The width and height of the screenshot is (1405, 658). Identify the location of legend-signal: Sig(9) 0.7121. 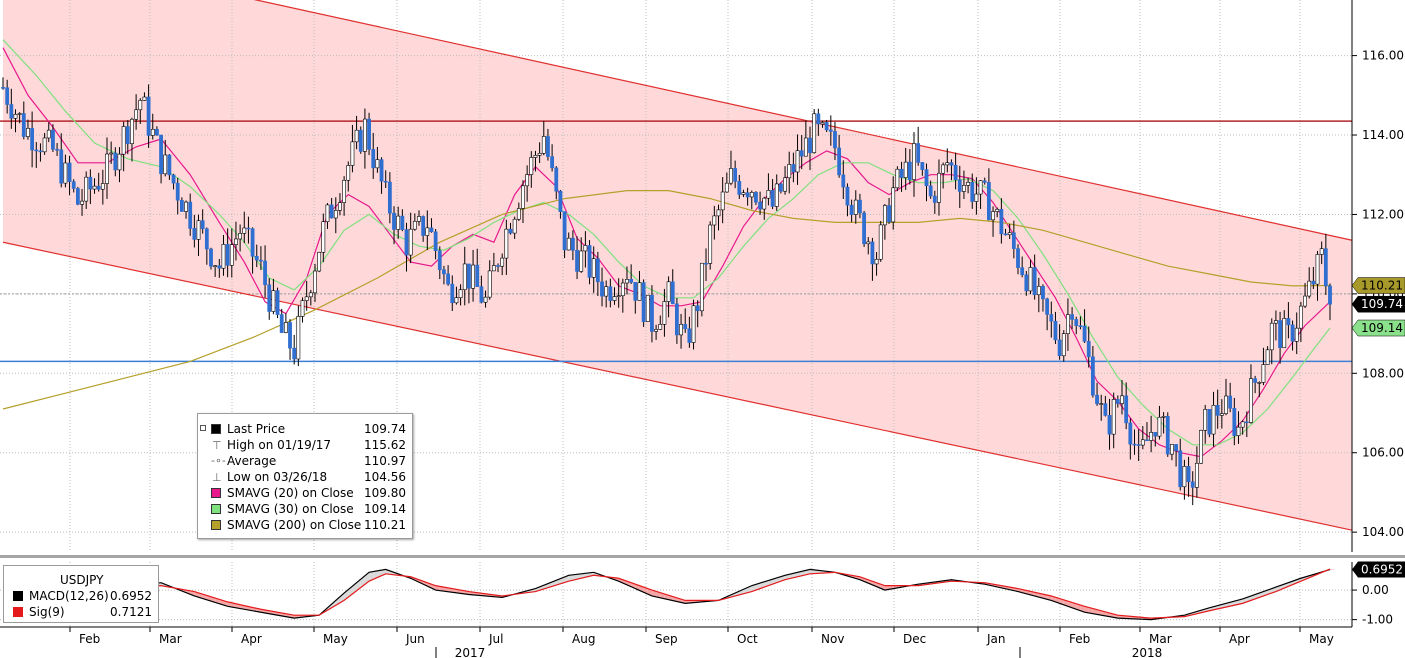
(81, 612).